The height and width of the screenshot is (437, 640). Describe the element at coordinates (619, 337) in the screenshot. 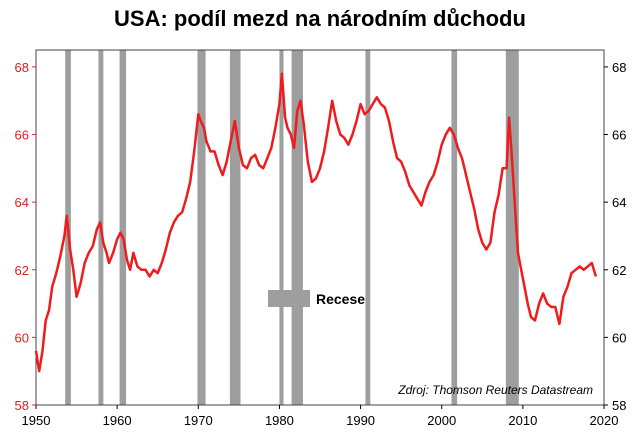

I see `y-right-tick-label-1: 60` at that location.